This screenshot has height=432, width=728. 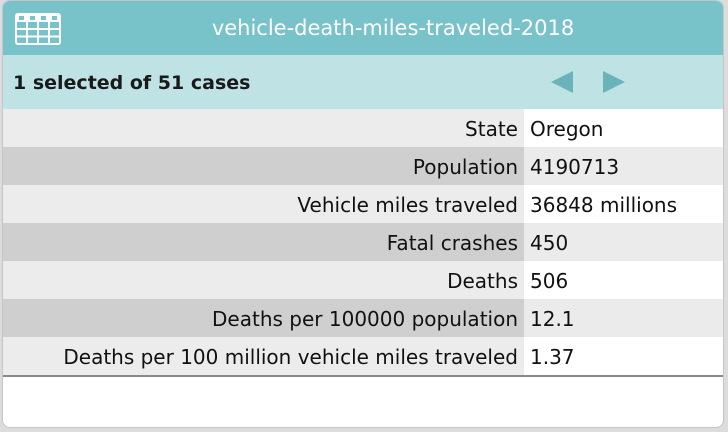 I want to click on attribute-value: Oregon, so click(x=623, y=128).